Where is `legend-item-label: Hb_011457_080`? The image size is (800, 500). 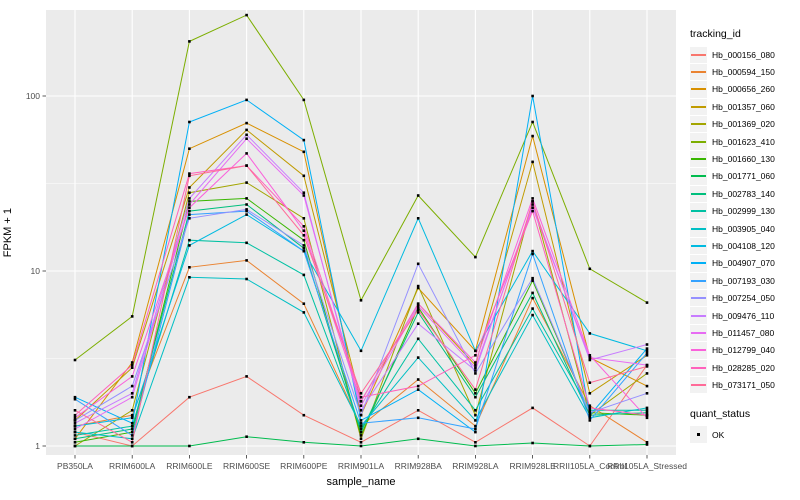
legend-item-label: Hb_011457_080 is located at coordinates (743, 332).